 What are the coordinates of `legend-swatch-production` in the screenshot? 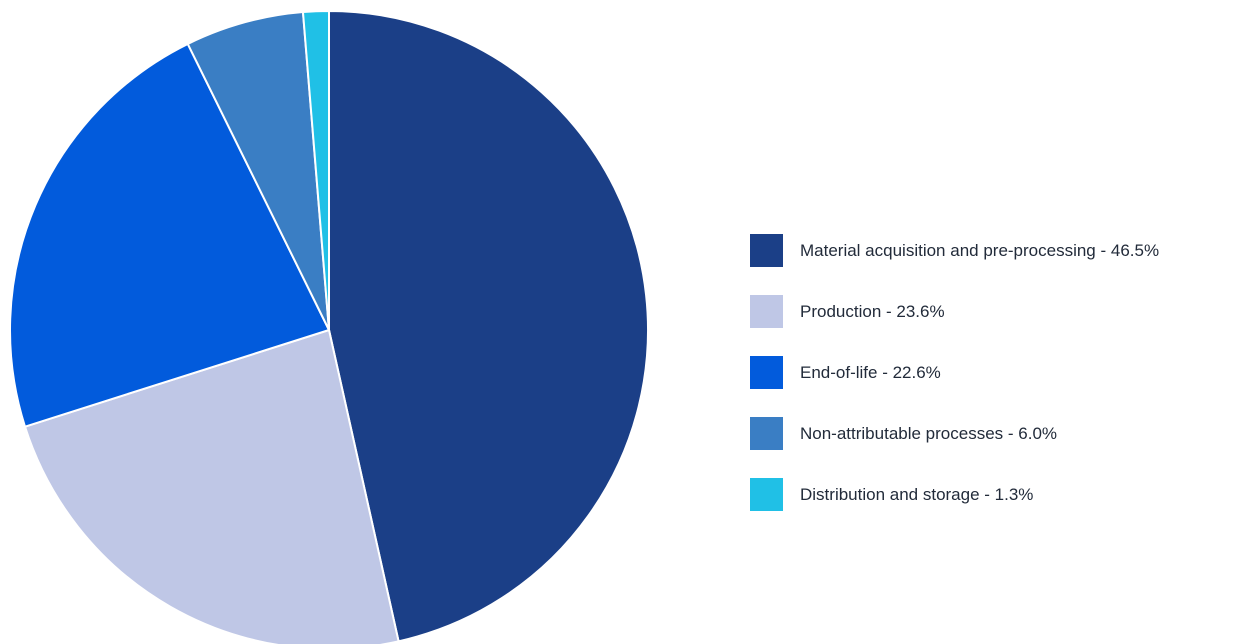 It's located at (766, 311).